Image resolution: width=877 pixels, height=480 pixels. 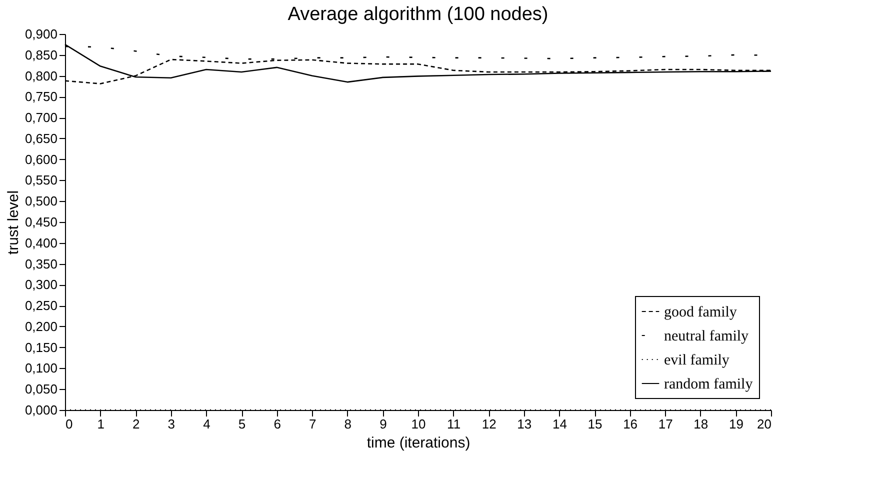 I want to click on y-tick-label: 0,300, so click(x=41, y=284).